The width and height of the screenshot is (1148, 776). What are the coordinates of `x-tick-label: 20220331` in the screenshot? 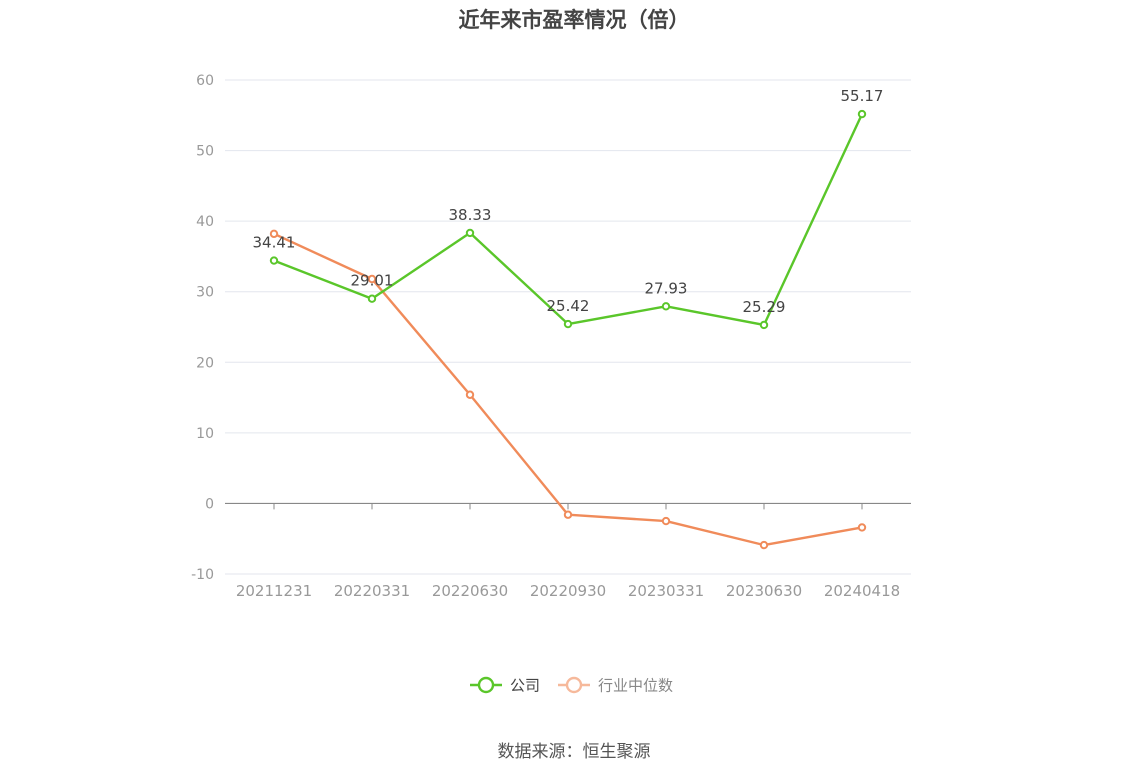 It's located at (372, 591).